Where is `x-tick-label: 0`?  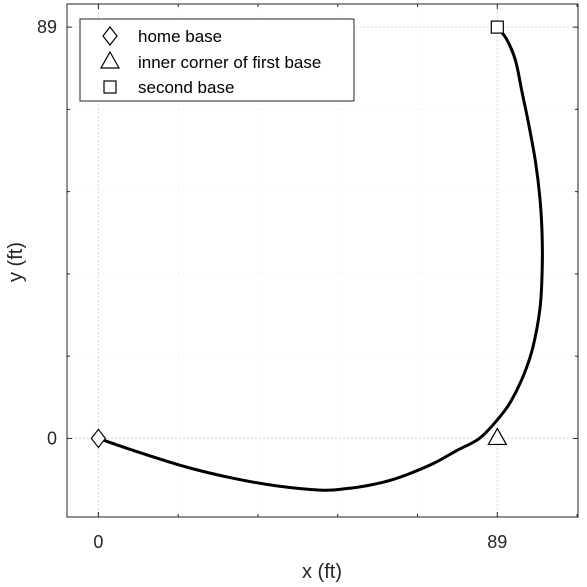
x-tick-label: 0 is located at coordinates (98, 542).